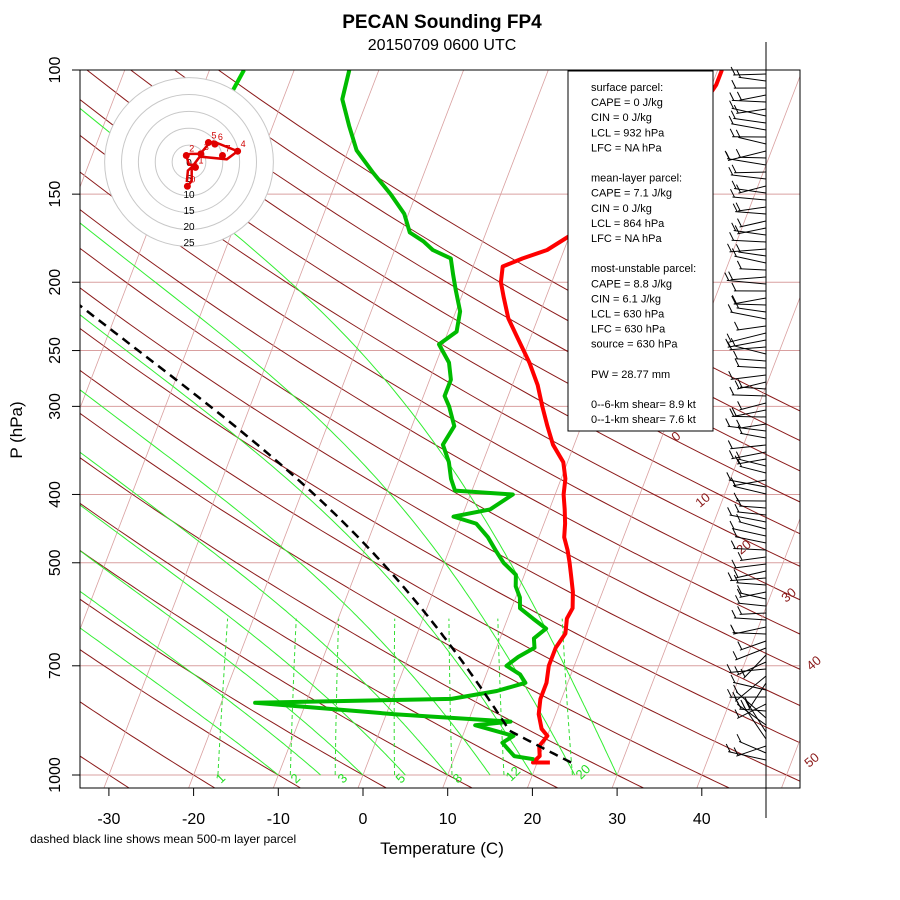 Image resolution: width=900 pixels, height=900 pixels. What do you see at coordinates (628, 330) in the screenshot?
I see `info-line: LFC = 630 hPa` at bounding box center [628, 330].